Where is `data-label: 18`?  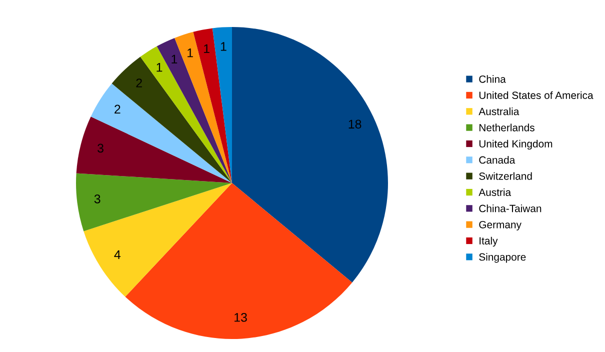 data-label: 18 is located at coordinates (355, 124).